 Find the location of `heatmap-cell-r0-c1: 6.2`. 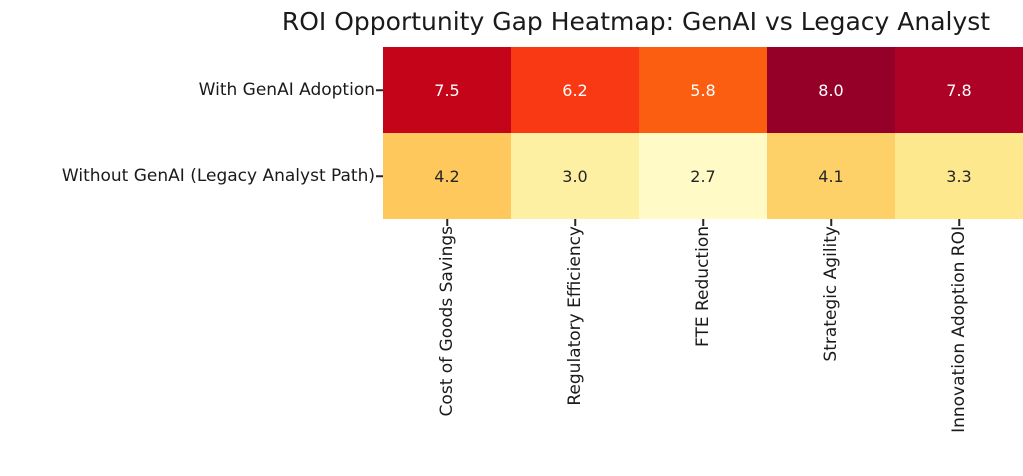

heatmap-cell-r0-c1: 6.2 is located at coordinates (575, 90).